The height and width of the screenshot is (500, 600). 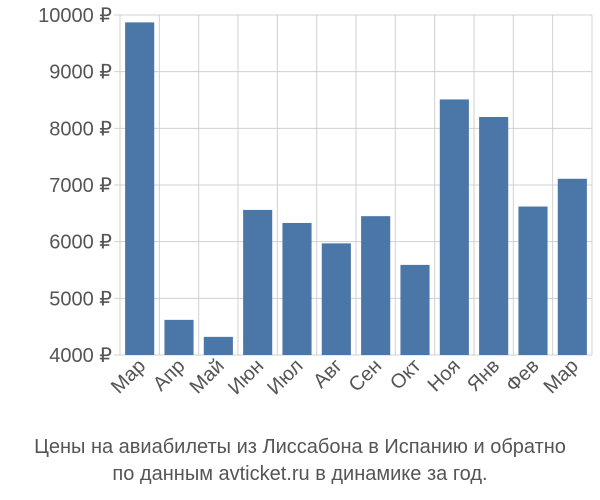 I want to click on x-tick-label: Окт, so click(x=405, y=374).